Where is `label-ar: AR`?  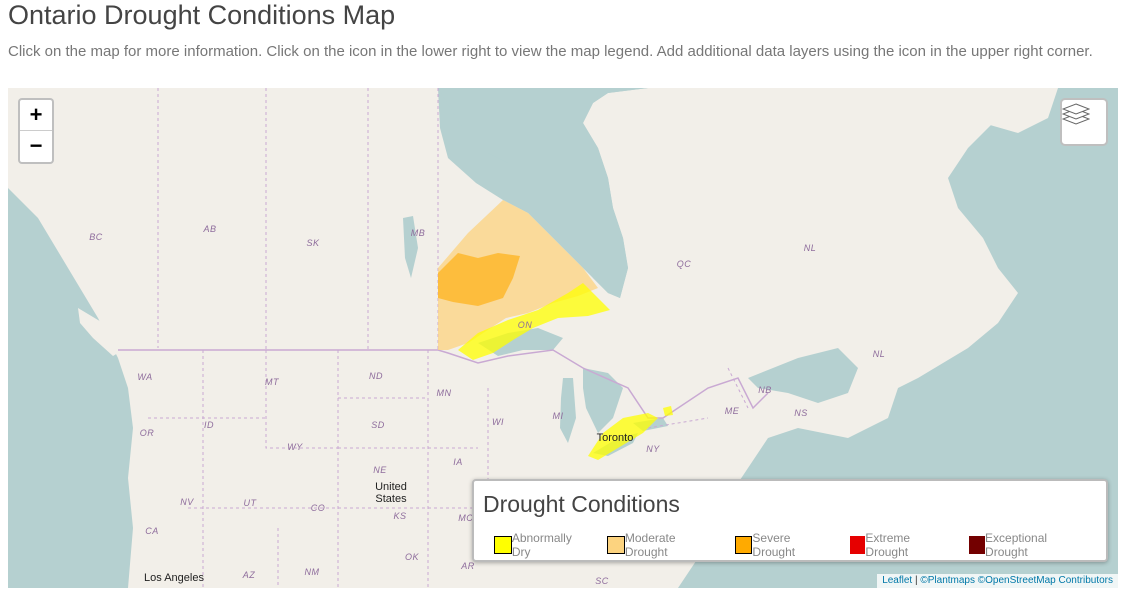
label-ar: AR is located at coordinates (468, 566).